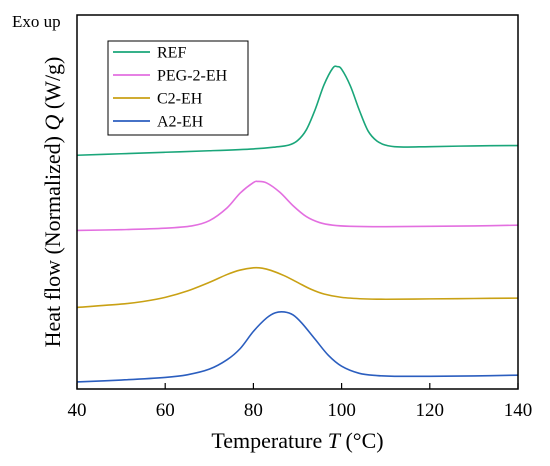 The width and height of the screenshot is (550, 466). I want to click on x-axis: 40 60 80 100 120 140, so click(300, 402).